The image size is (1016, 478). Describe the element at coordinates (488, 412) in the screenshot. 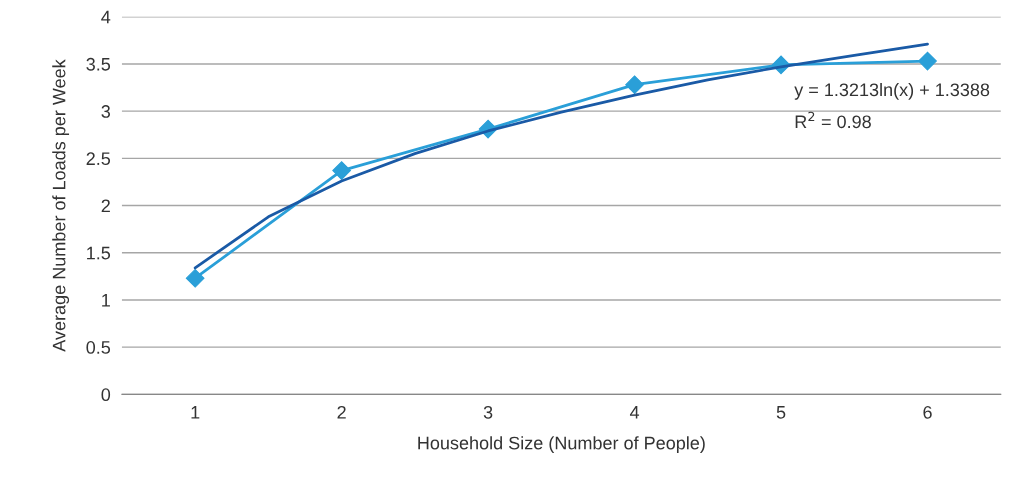

I see `x-tick-label: 3` at that location.